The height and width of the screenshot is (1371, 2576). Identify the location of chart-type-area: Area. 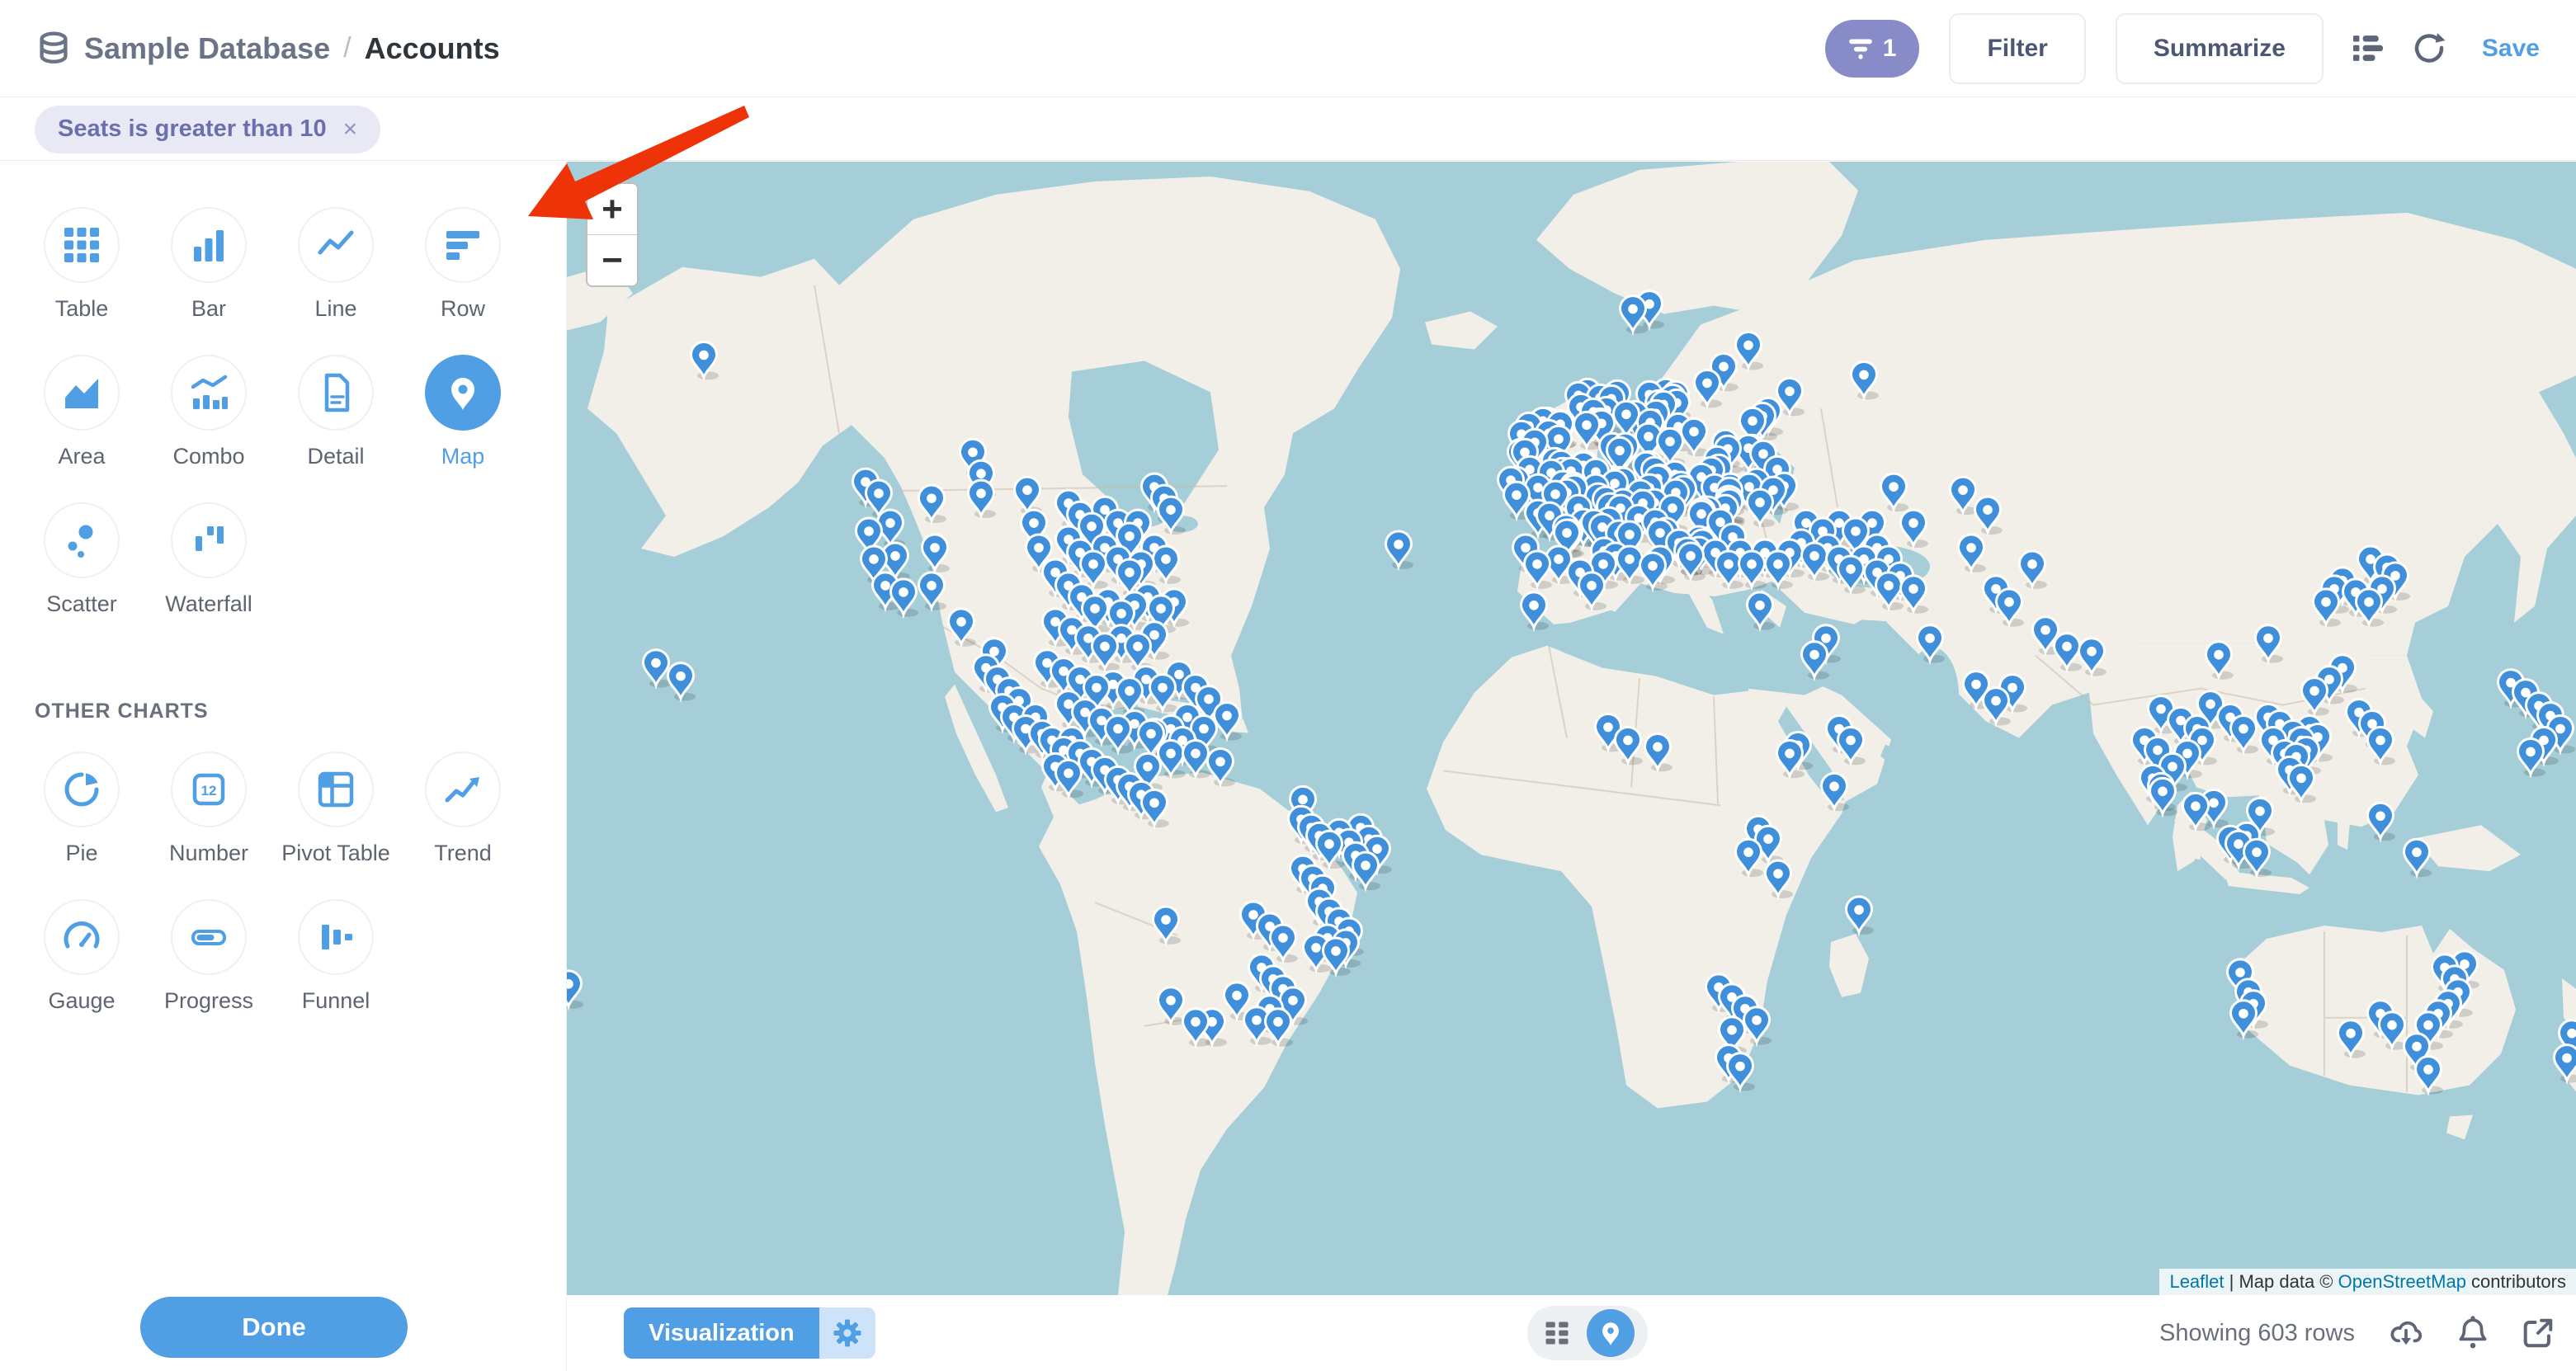
(81, 412).